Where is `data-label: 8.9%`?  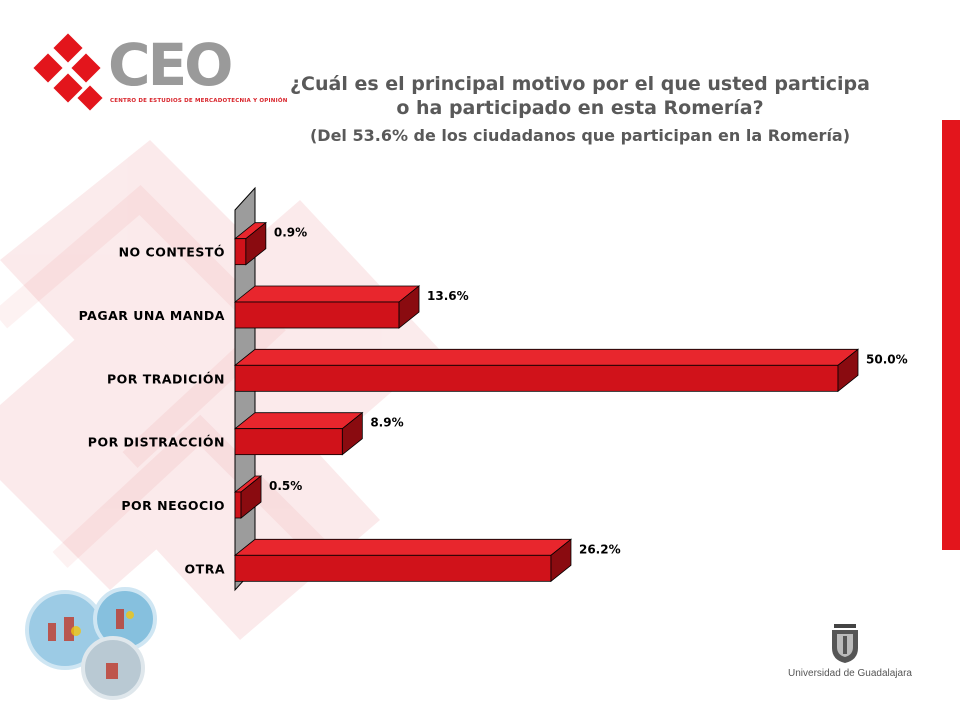 data-label: 8.9% is located at coordinates (386, 423).